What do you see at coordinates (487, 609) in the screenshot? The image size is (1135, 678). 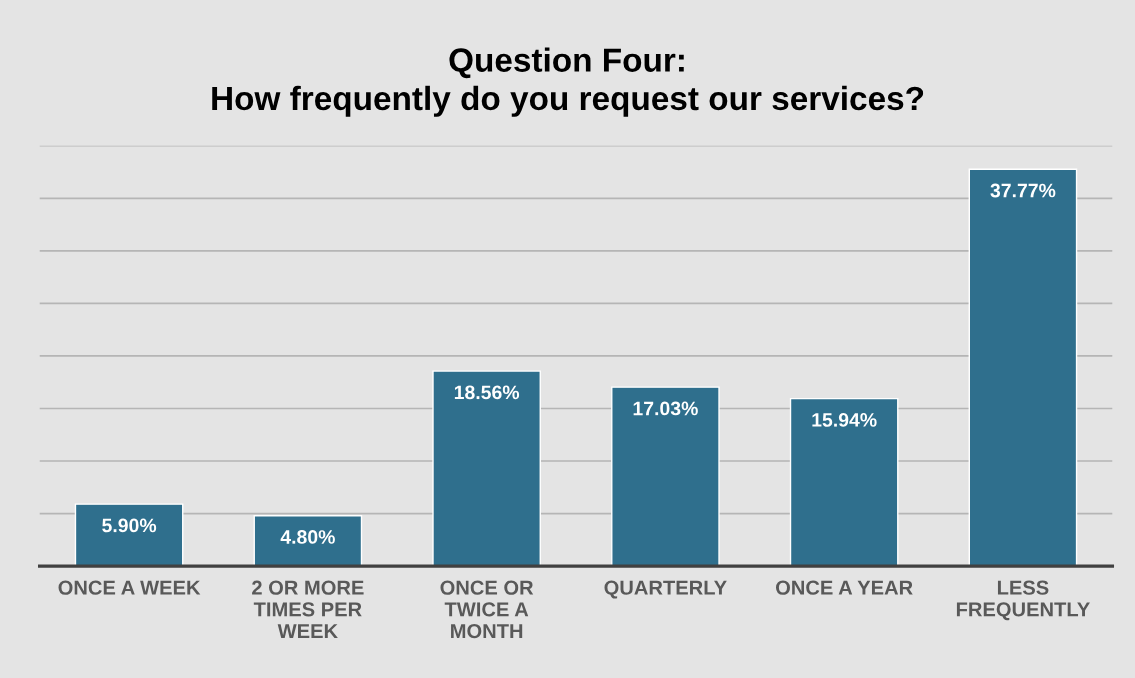 I see `x-tick-label: ONCE OR TWICE A MONTH` at bounding box center [487, 609].